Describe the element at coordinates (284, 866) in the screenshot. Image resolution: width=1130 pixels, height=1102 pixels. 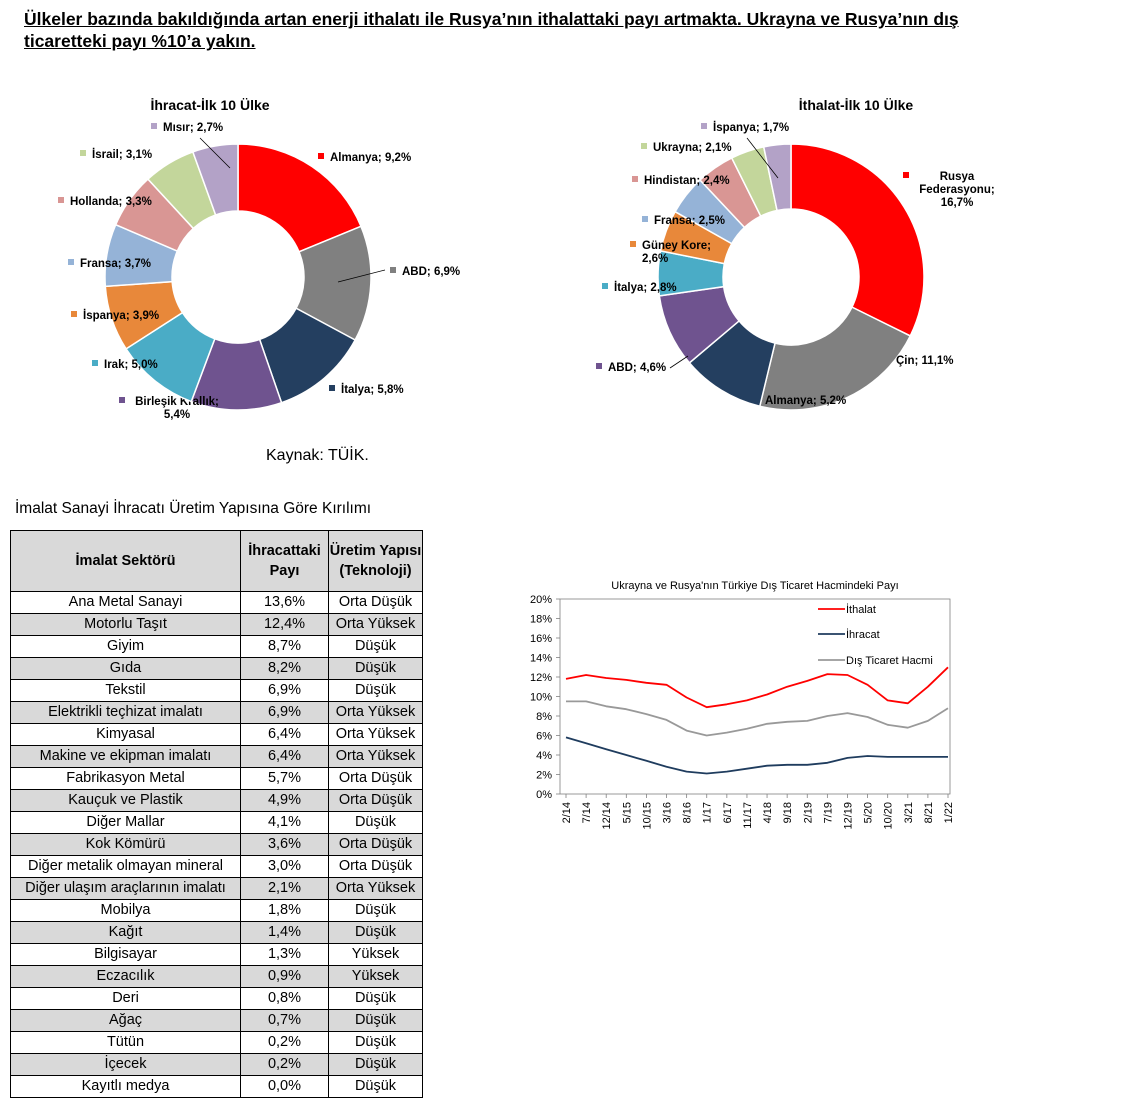
I see `cell-share: 3,0%` at that location.